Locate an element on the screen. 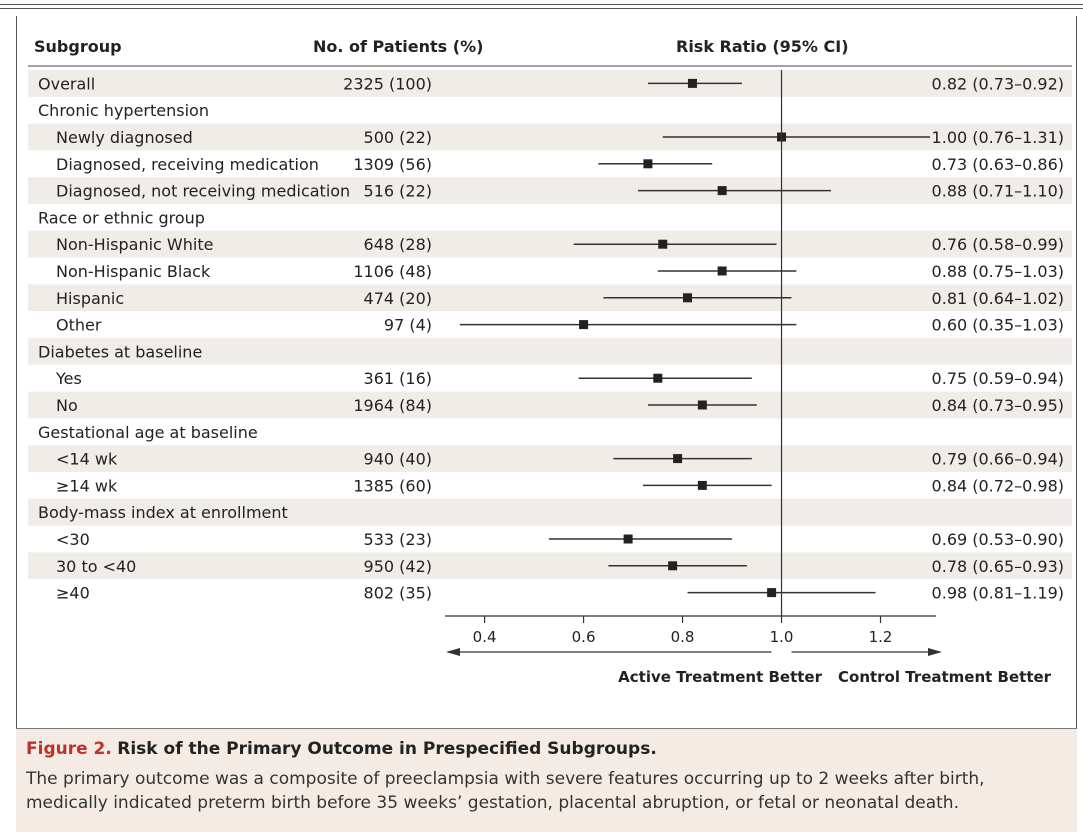 The height and width of the screenshot is (838, 1083). forest-row: 30 to <40 950 (42) 0.78 (0.65–0.93) is located at coordinates (550, 566).